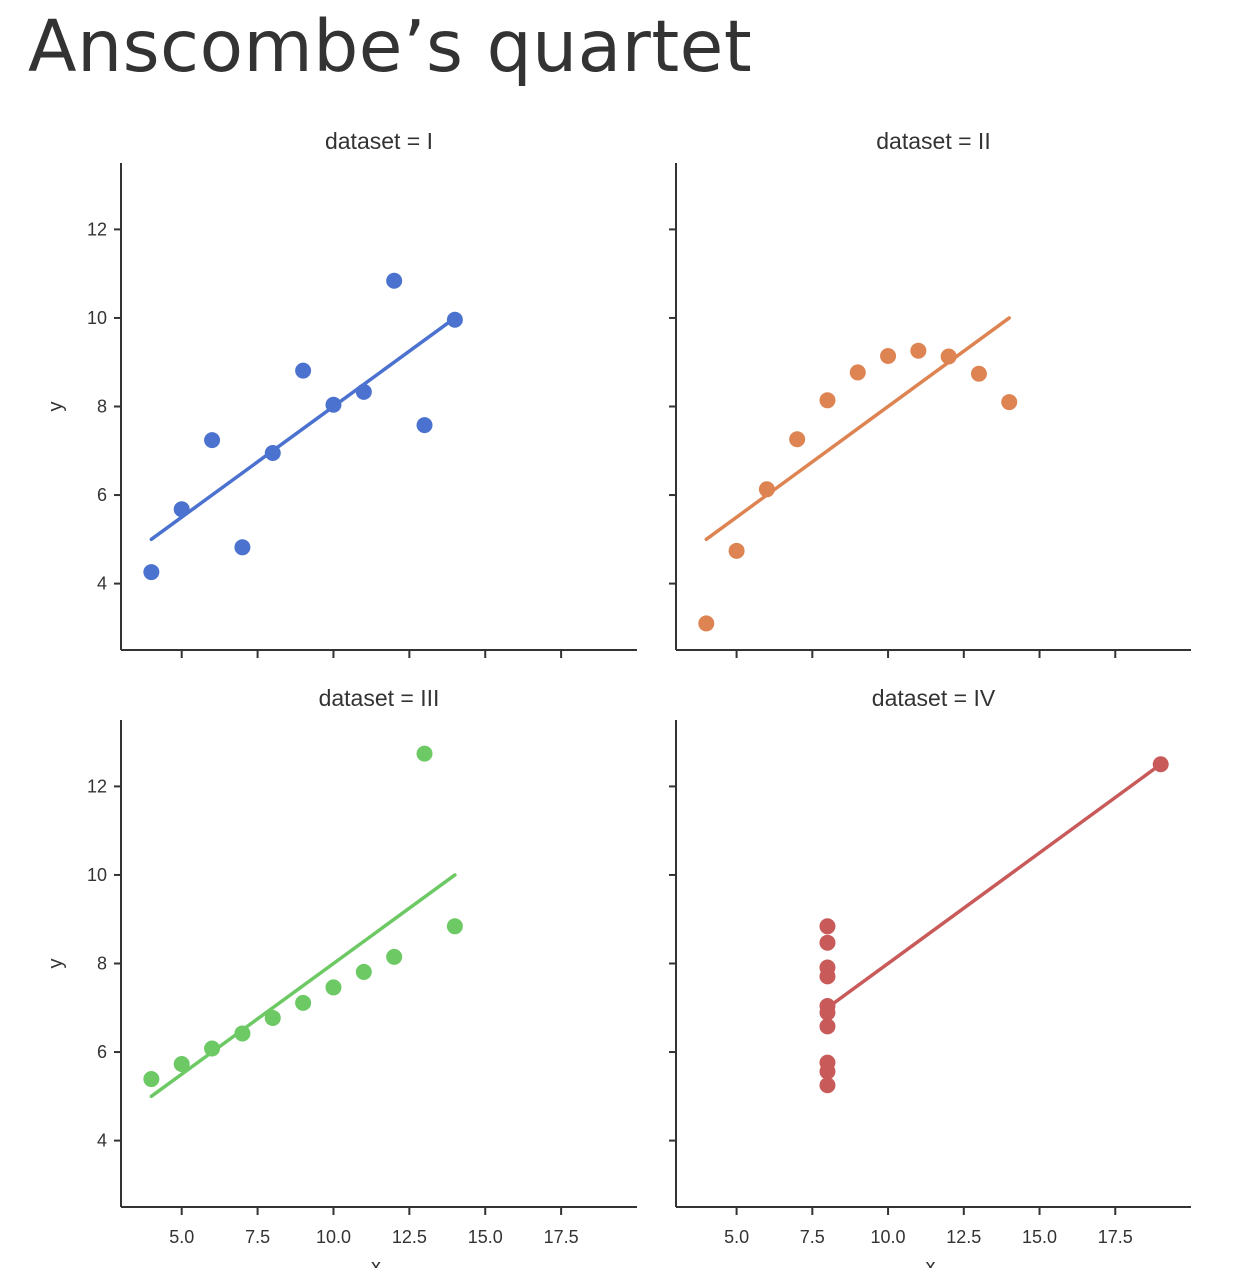 This screenshot has width=1242, height=1268. What do you see at coordinates (933, 141) in the screenshot?
I see `panel-title: dataset = II` at bounding box center [933, 141].